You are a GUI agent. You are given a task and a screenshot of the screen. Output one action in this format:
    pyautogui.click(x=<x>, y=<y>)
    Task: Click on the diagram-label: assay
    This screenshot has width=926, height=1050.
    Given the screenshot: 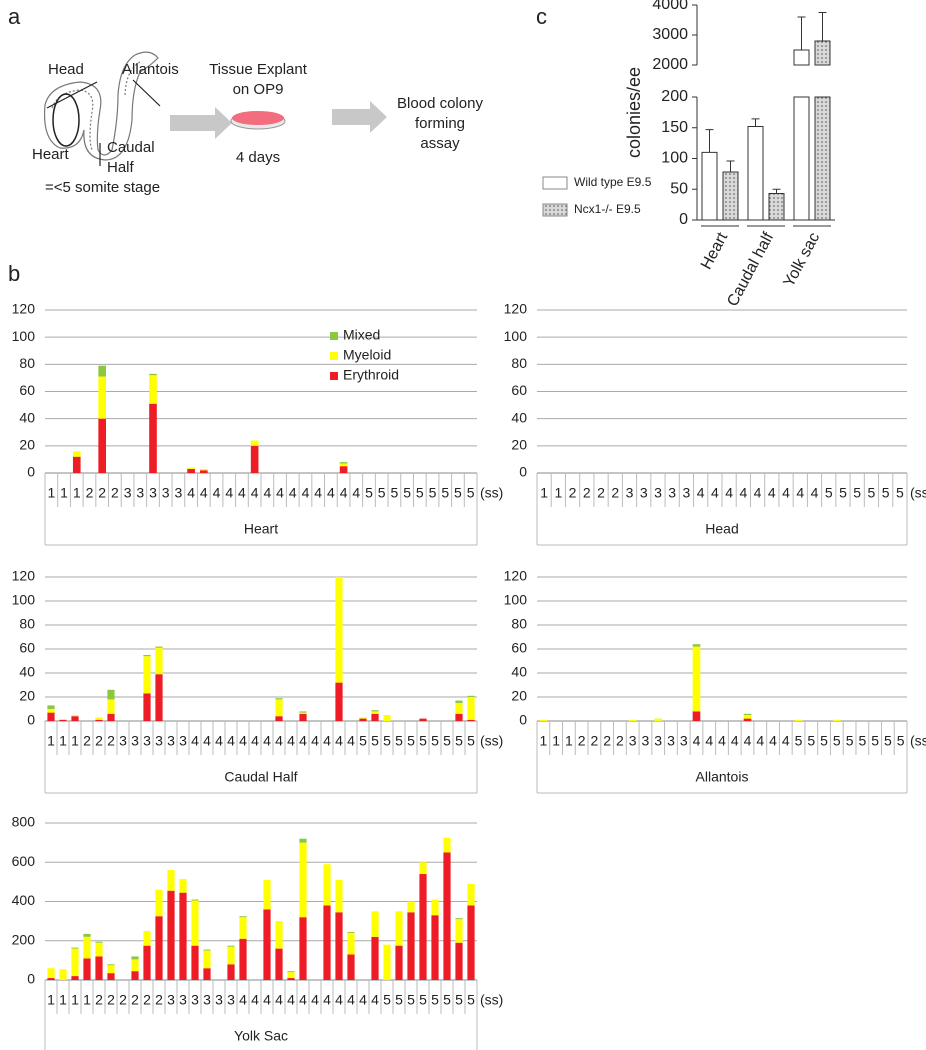 What is the action you would take?
    pyautogui.click(x=440, y=143)
    